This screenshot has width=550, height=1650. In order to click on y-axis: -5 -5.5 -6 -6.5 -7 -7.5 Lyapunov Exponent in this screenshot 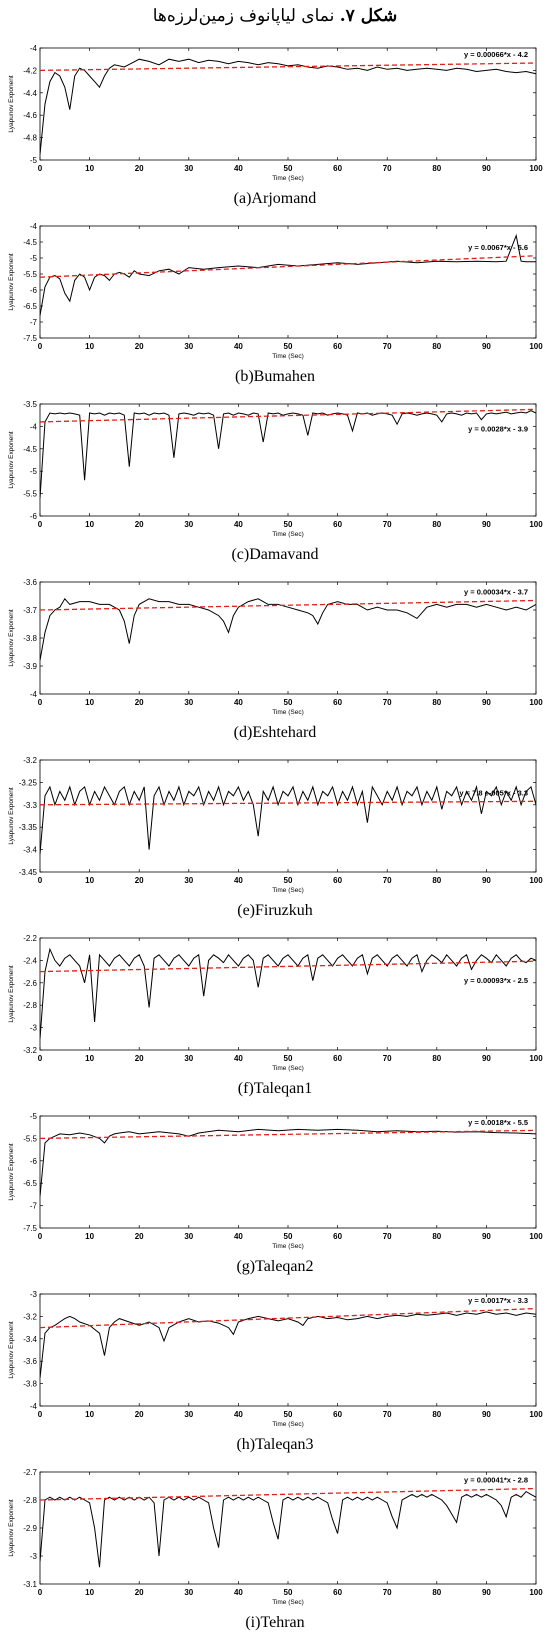, I will do `click(272, 1172)`.